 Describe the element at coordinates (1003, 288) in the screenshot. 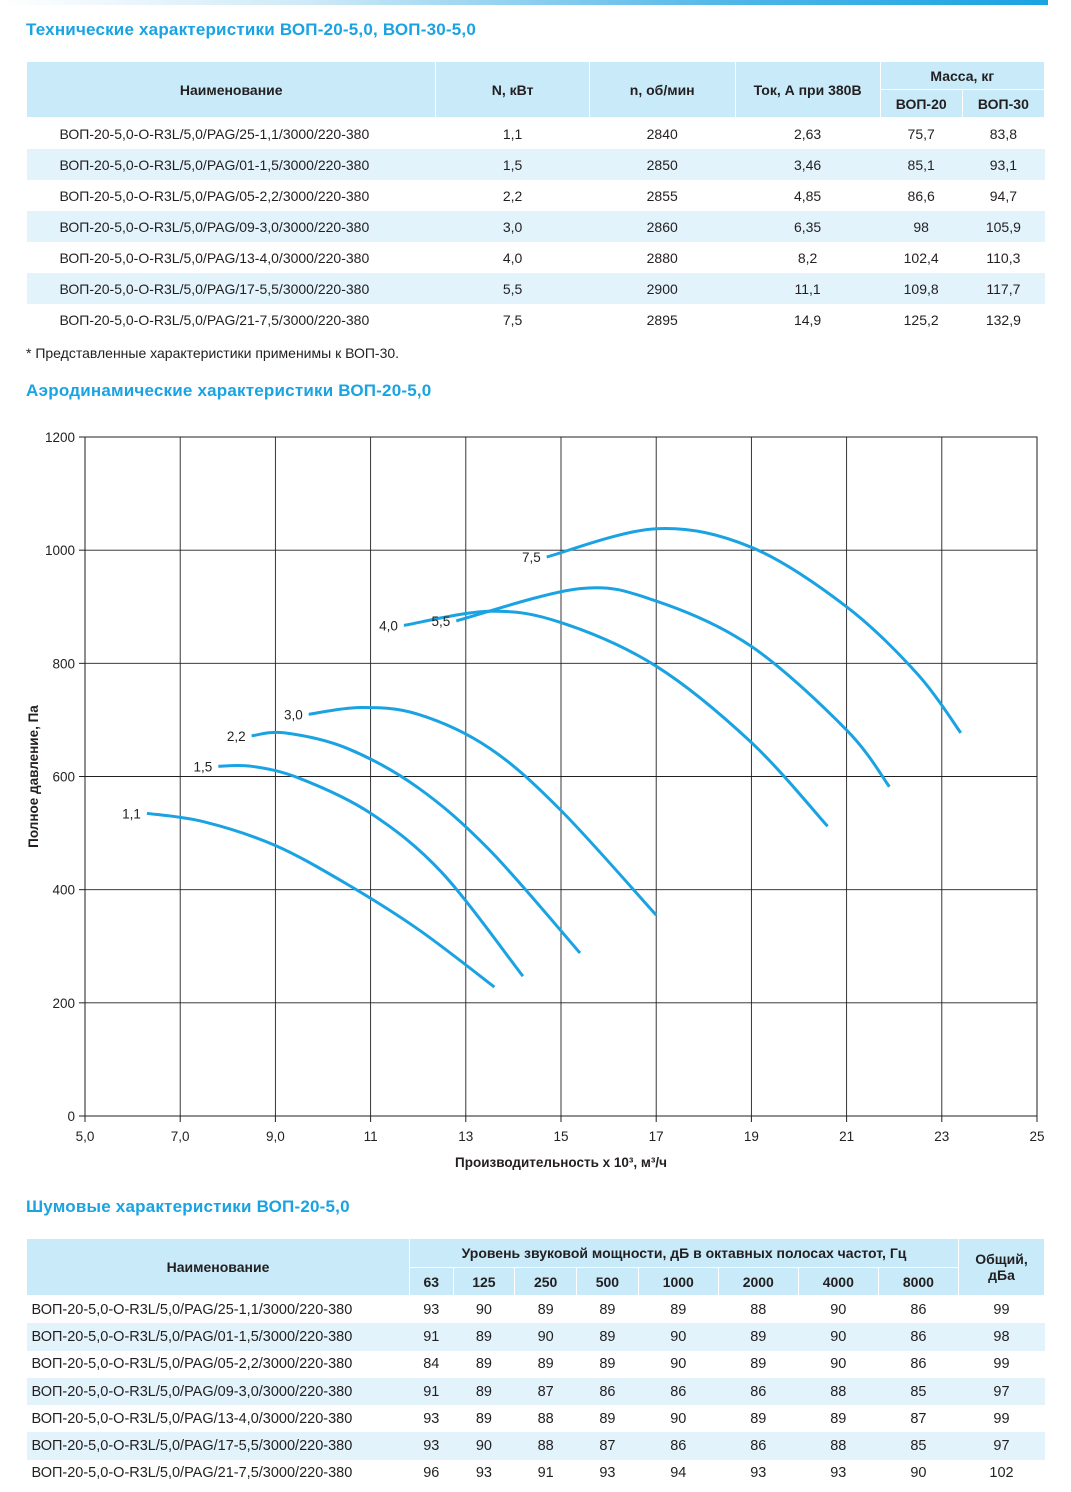

I see `cell-mass30: 117,7` at that location.